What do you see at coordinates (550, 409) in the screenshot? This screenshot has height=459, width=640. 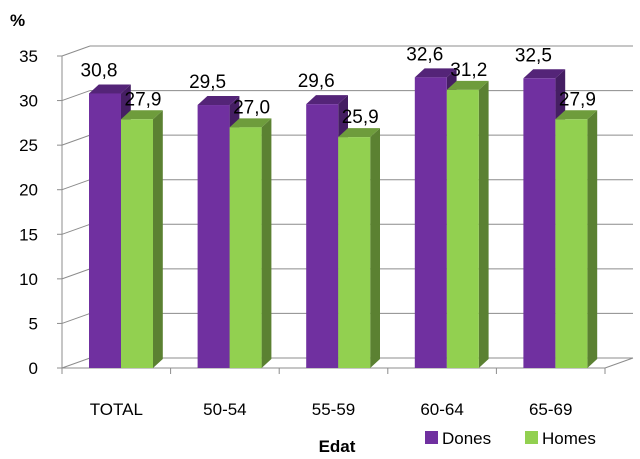 I see `x-tick-label: 65-69` at bounding box center [550, 409].